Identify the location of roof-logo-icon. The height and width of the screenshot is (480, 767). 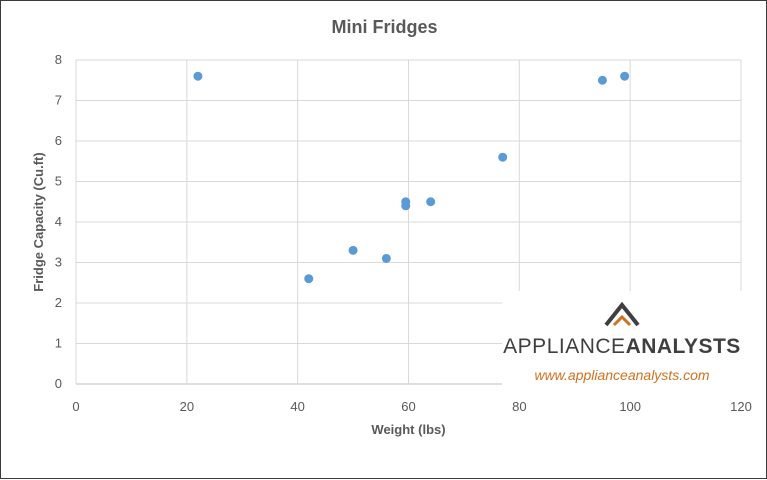
(622, 314).